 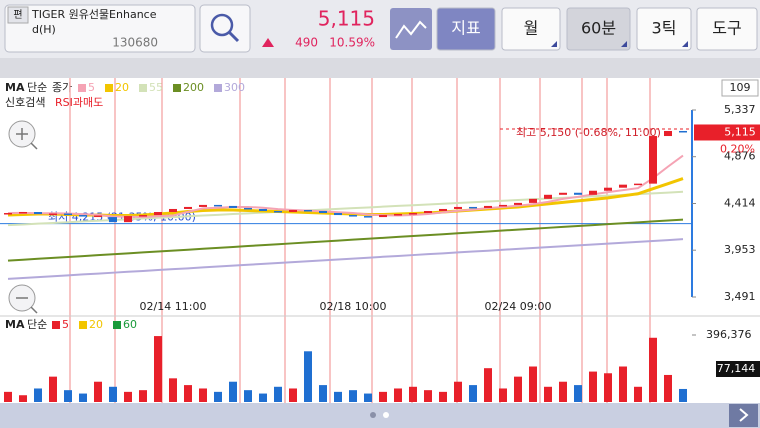 What do you see at coordinates (352, 43) in the screenshot?
I see `change-pct: 10.59%` at bounding box center [352, 43].